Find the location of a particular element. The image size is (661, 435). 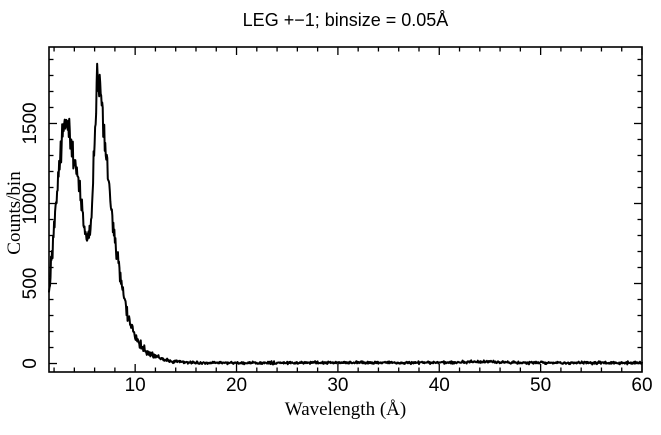

x-tick-labels: 10 20 30 40 50 60 is located at coordinates (389, 385).